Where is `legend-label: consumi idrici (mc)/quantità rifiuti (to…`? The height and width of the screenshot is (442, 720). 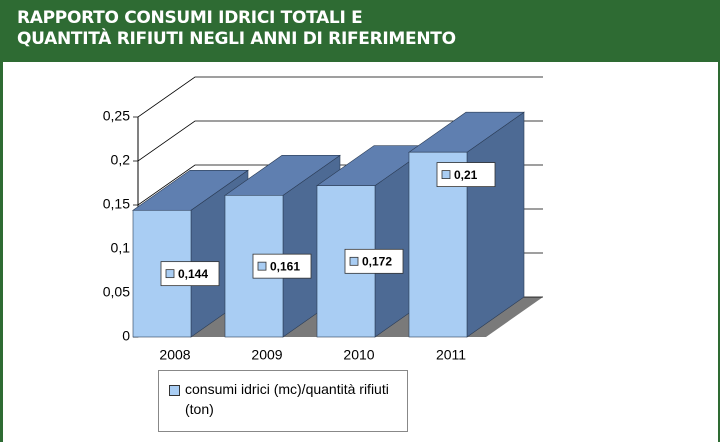
legend-label: consumi idrici (mc)/quantità rifiuti (to… is located at coordinates (287, 399).